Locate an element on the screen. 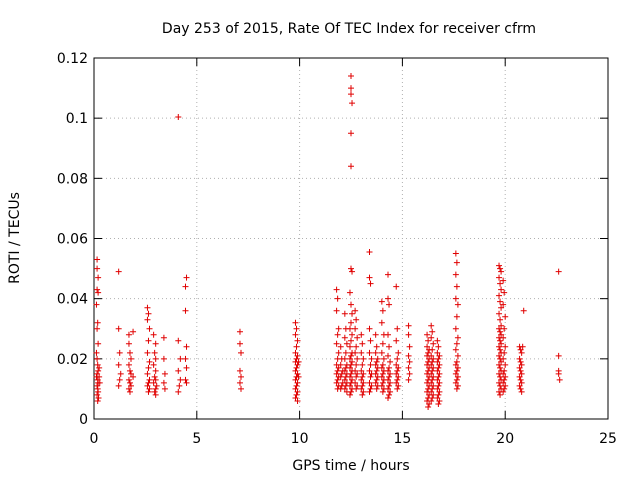 This screenshot has width=640, height=480. y-tick-label: 0 is located at coordinates (83, 420).